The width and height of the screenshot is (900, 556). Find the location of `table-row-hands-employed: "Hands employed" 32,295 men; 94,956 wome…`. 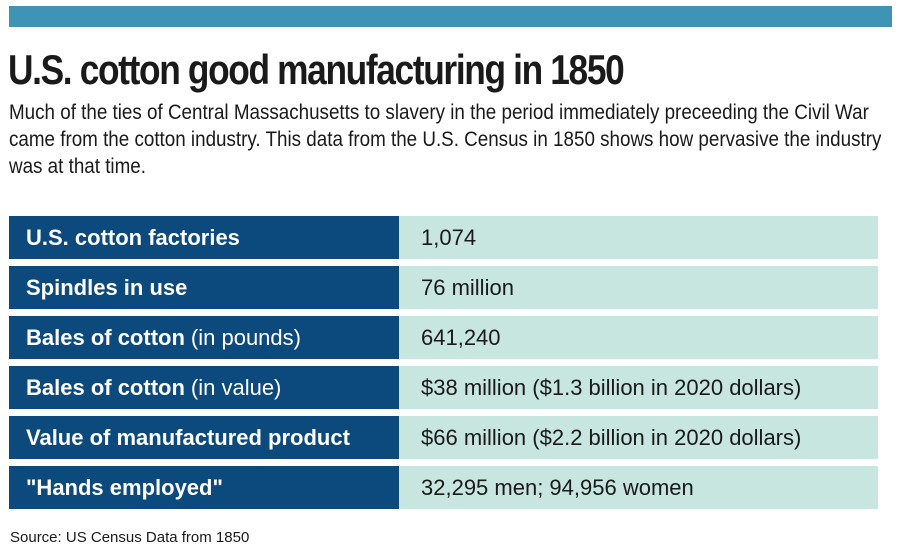

table-row-hands-employed: "Hands employed" 32,295 men; 94,956 wome… is located at coordinates (443, 487).